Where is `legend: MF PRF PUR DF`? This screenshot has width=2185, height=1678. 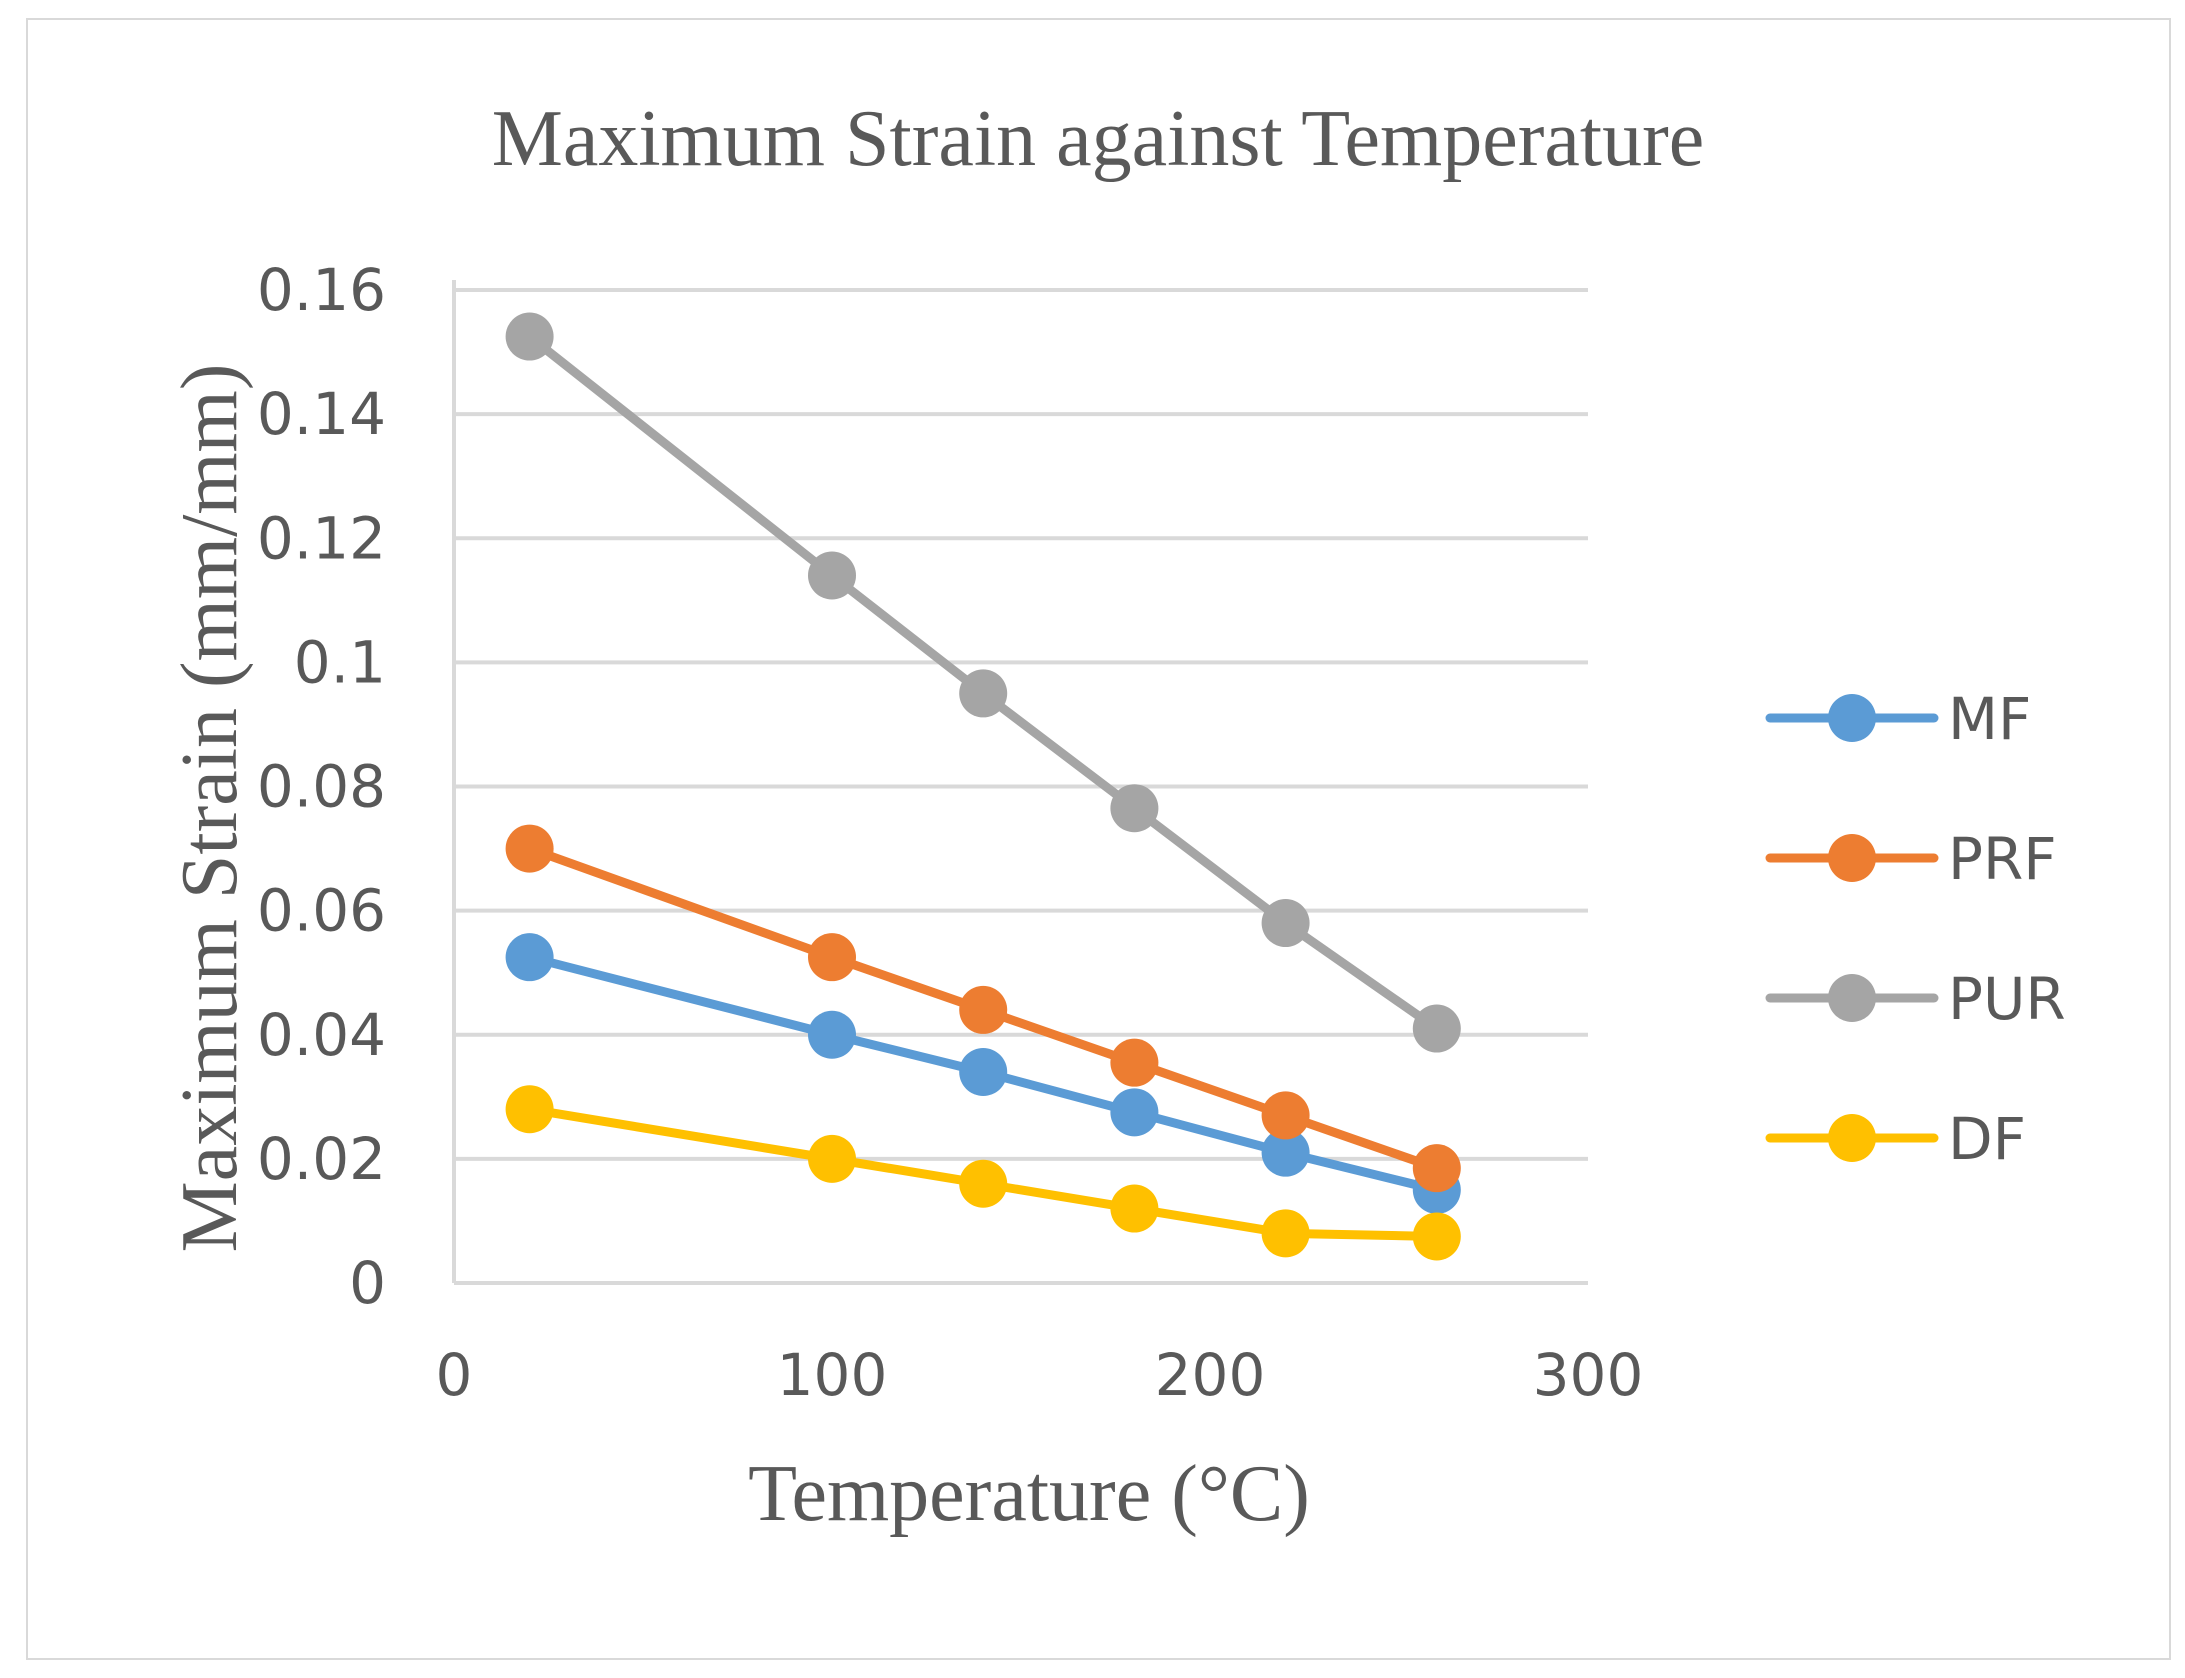
legend: MF PRF PUR DF is located at coordinates (1915, 929).